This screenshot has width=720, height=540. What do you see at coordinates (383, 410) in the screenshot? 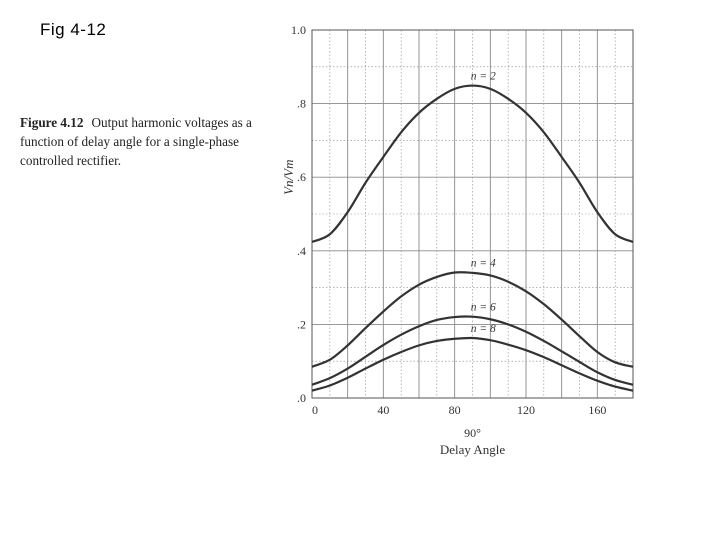
I see `x-tick-label: 40` at bounding box center [383, 410].